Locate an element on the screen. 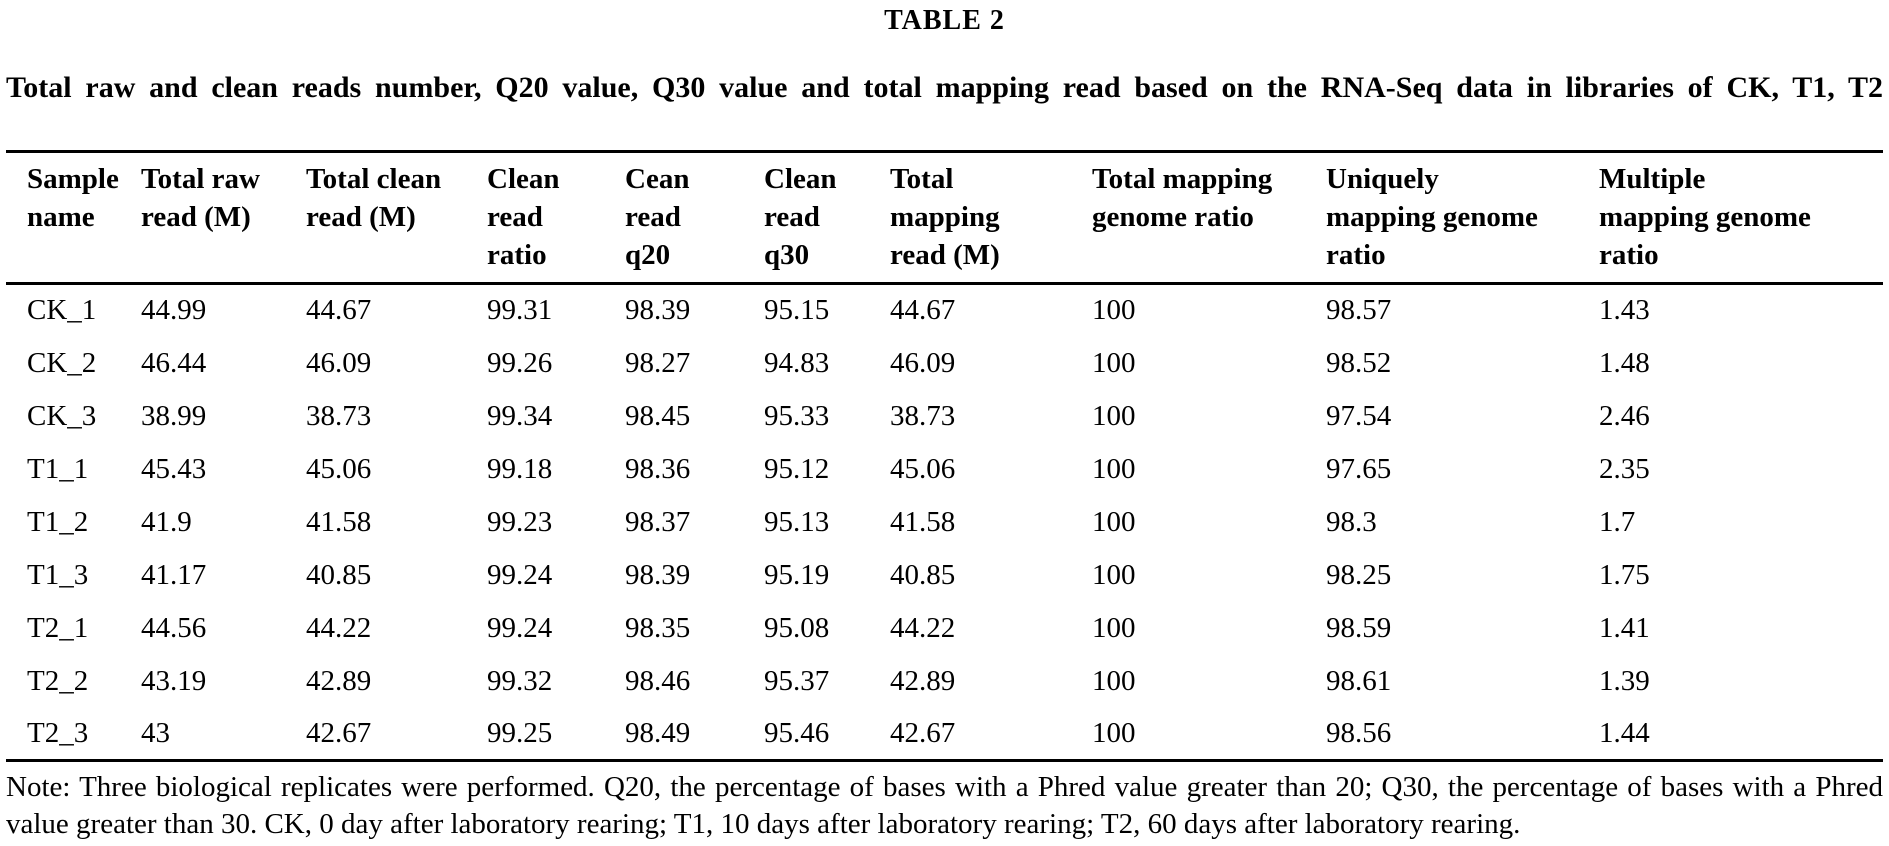 This screenshot has height=846, width=1889. column-header: Cean read q20 is located at coordinates (694, 218).